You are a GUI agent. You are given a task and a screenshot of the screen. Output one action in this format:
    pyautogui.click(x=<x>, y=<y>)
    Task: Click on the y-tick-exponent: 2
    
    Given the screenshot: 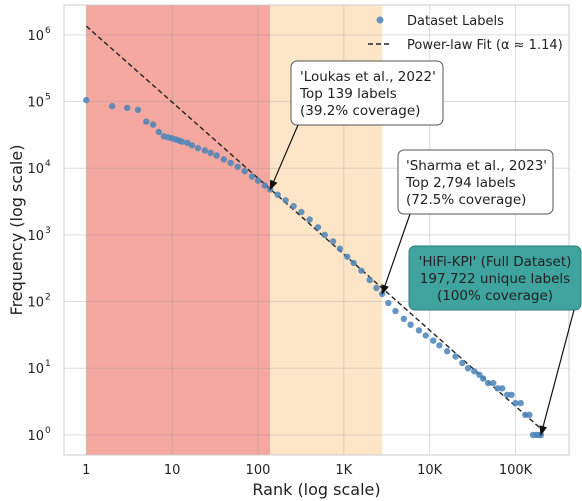 What is the action you would take?
    pyautogui.click(x=48, y=298)
    